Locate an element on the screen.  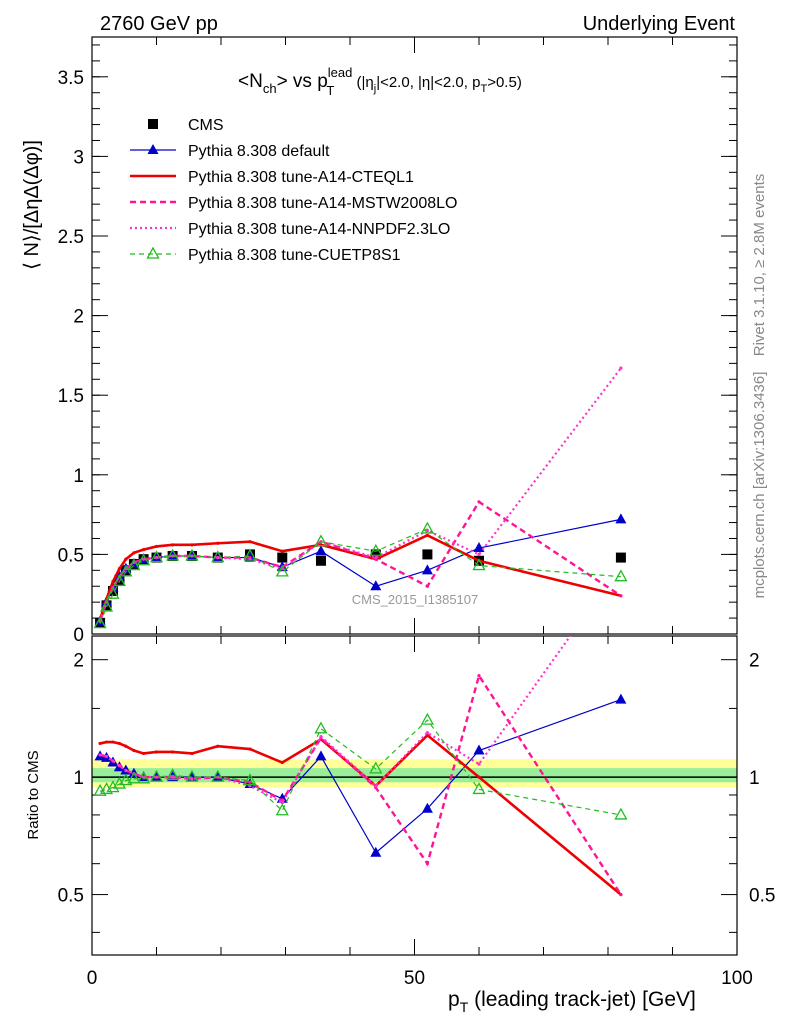
x-tick-label: 100 is located at coordinates (737, 978).